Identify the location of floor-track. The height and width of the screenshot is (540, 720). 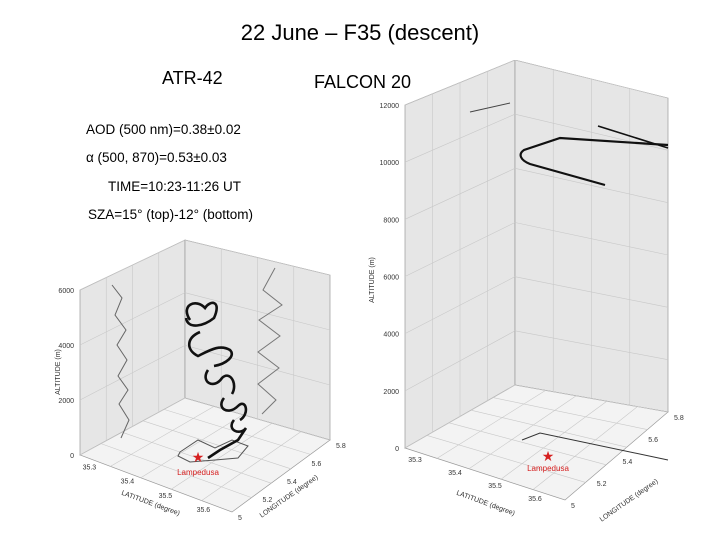
(213, 451).